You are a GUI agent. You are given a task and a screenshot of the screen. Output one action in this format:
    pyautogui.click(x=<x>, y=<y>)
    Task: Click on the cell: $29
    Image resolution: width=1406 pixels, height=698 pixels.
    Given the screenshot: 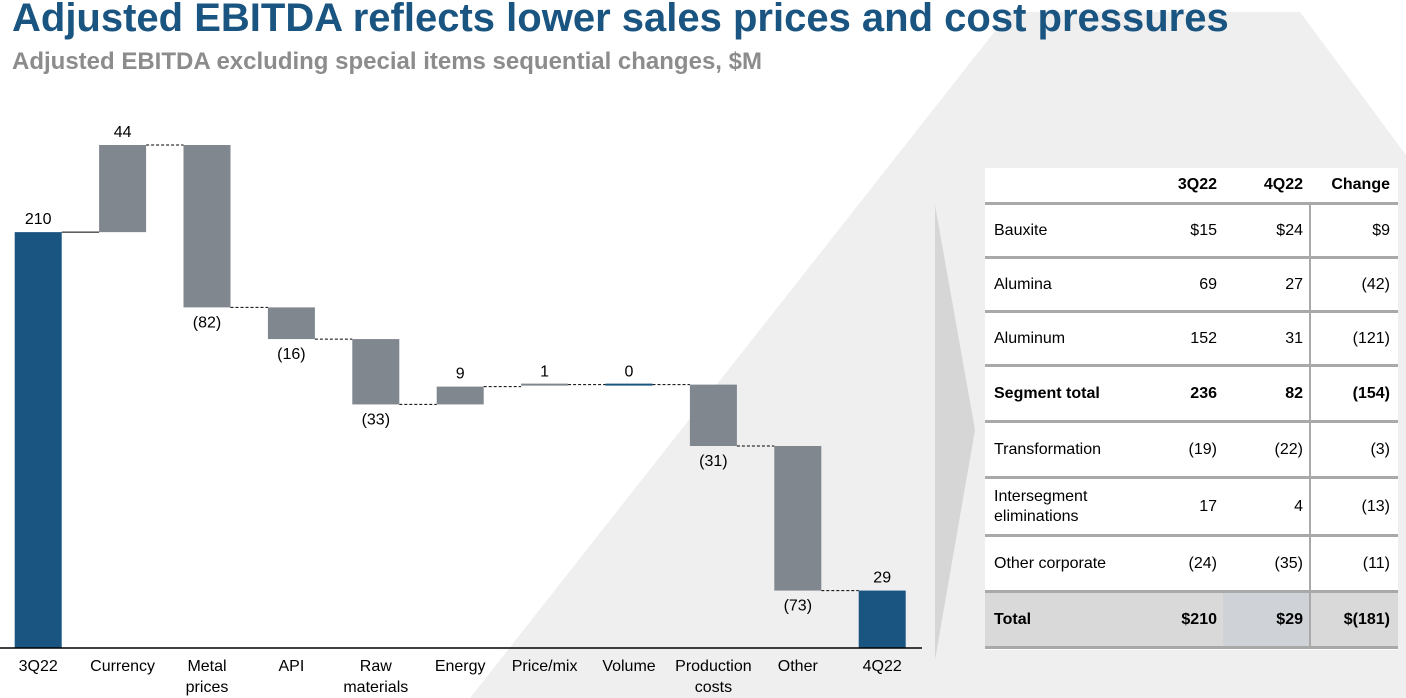 What is the action you would take?
    pyautogui.click(x=1289, y=619)
    